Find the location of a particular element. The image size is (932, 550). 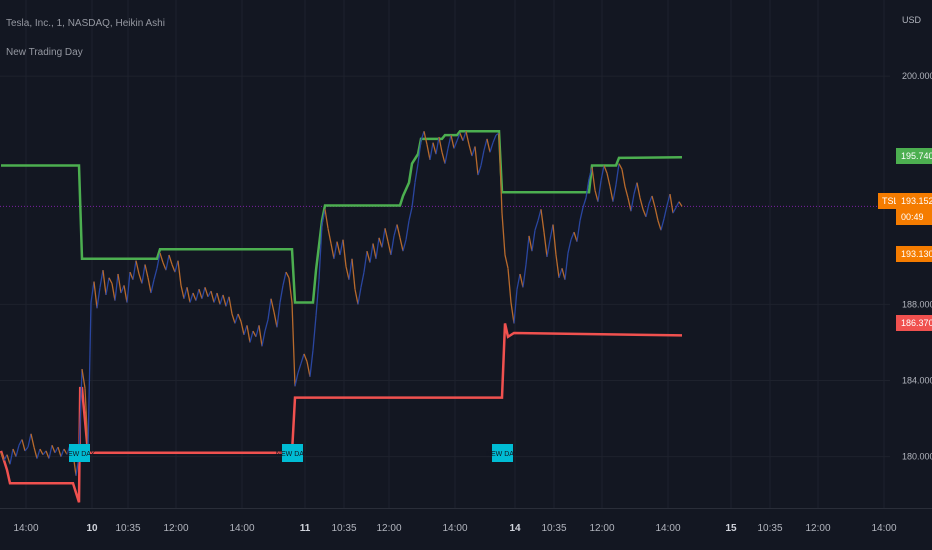

y-tick-label: 188.0000000 is located at coordinates (917, 304).